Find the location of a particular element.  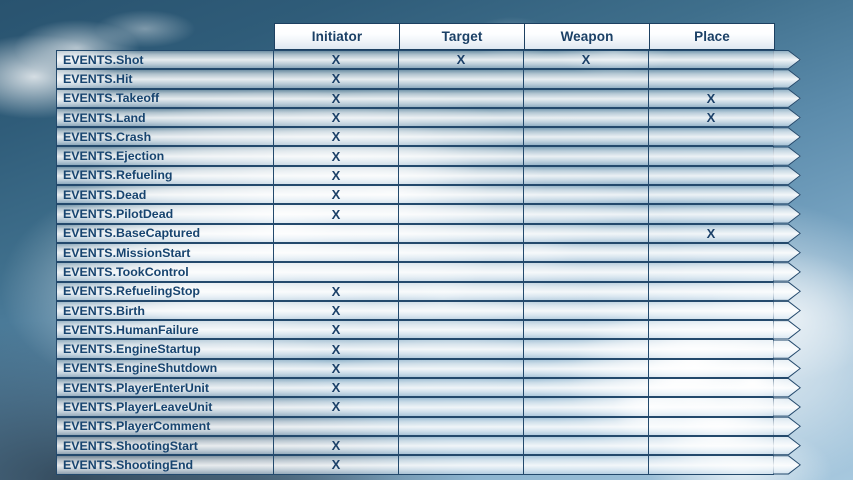

table-row: EVENTS.PlayerLeaveUnit X is located at coordinates (428, 407).